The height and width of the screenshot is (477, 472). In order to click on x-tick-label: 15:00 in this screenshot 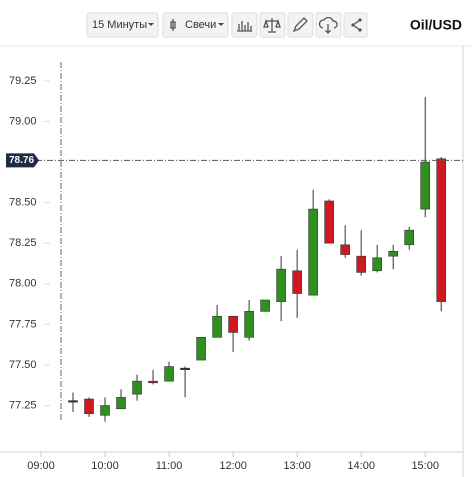, I will do `click(425, 466)`.